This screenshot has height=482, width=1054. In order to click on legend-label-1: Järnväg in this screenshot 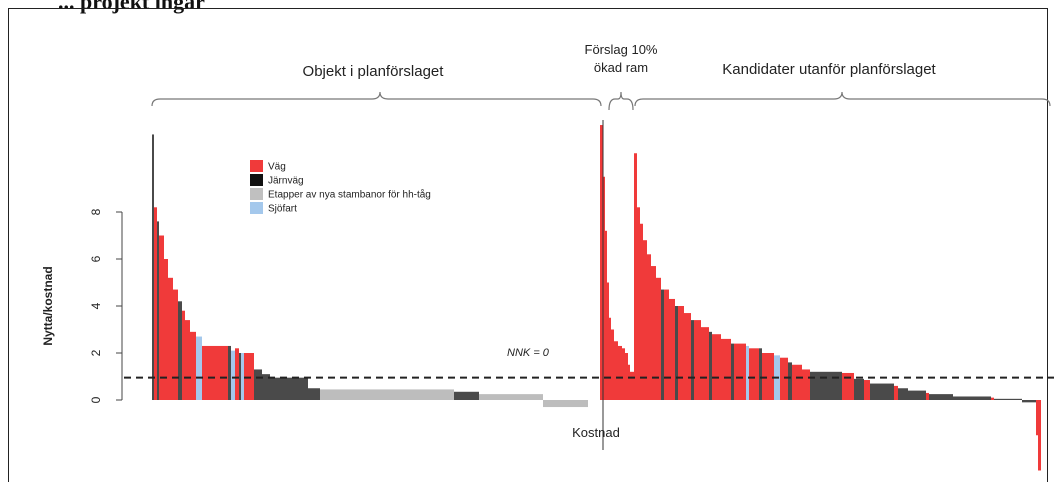, I will do `click(286, 181)`.